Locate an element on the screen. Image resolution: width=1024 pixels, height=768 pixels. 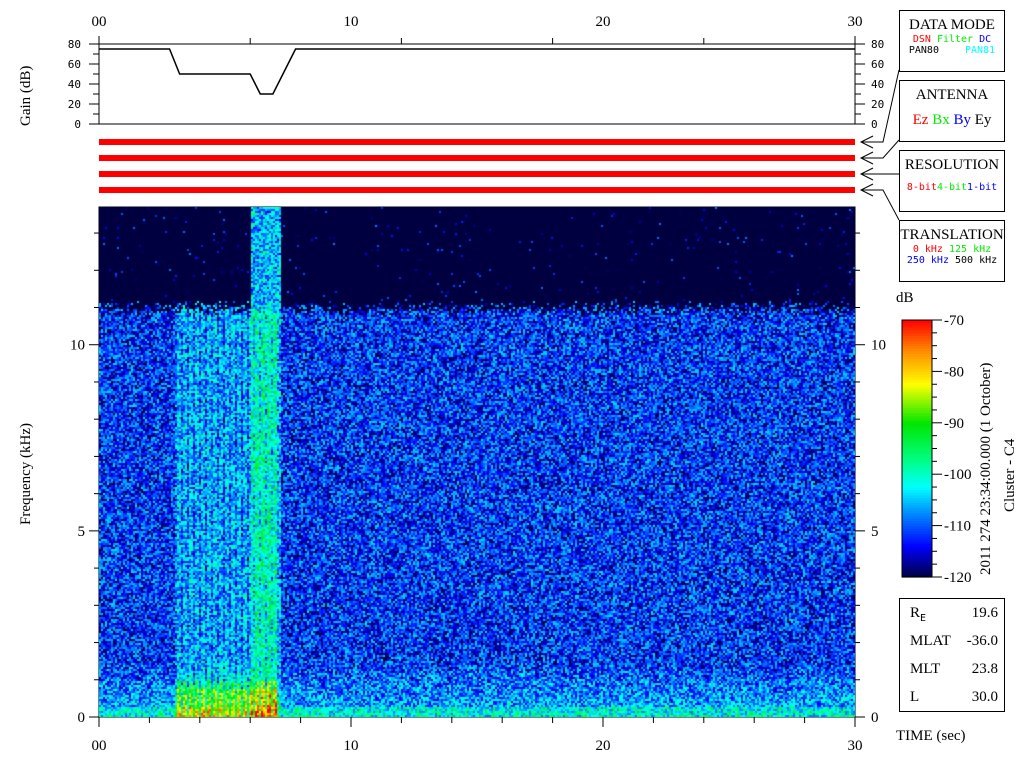
ephemeris-key: L is located at coordinates (915, 697).